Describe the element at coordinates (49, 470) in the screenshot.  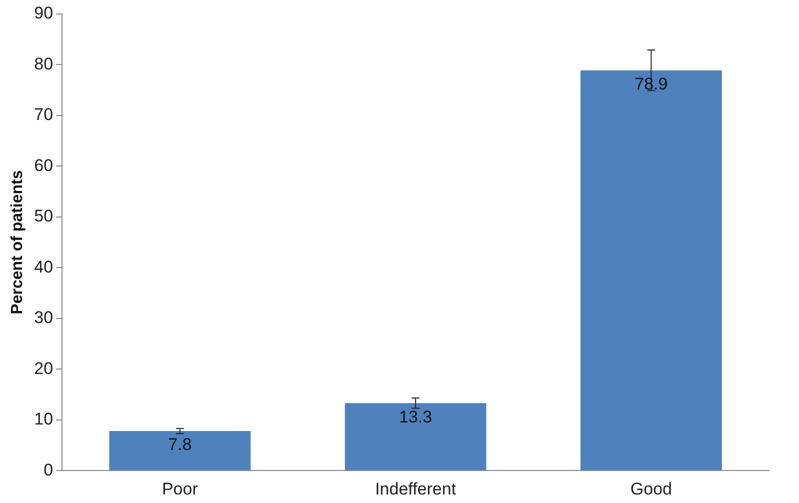
I see `y-tick-label: 0` at that location.